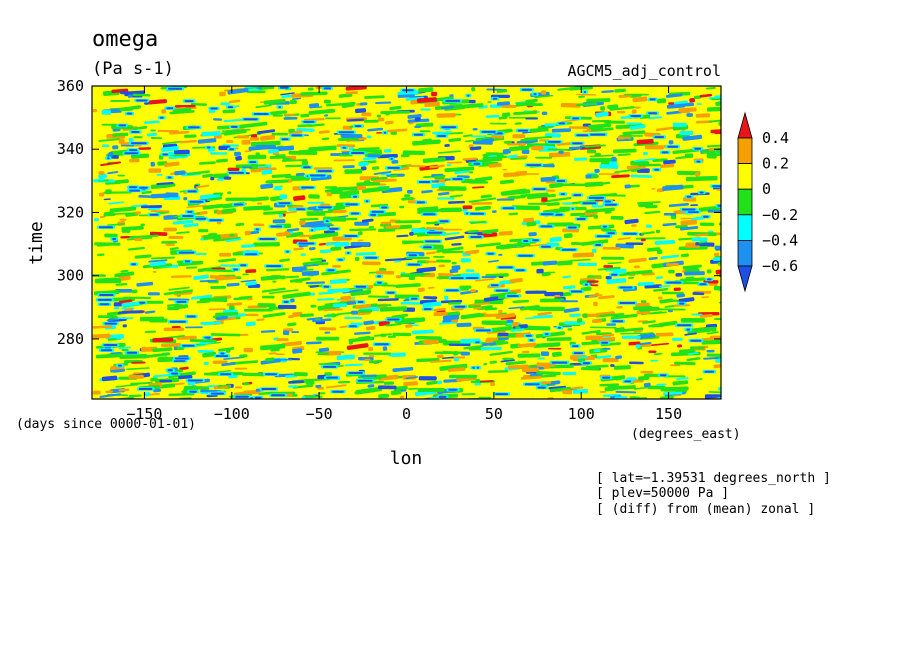  Describe the element at coordinates (745, 202) in the screenshot. I see `colorbar-segment` at that location.